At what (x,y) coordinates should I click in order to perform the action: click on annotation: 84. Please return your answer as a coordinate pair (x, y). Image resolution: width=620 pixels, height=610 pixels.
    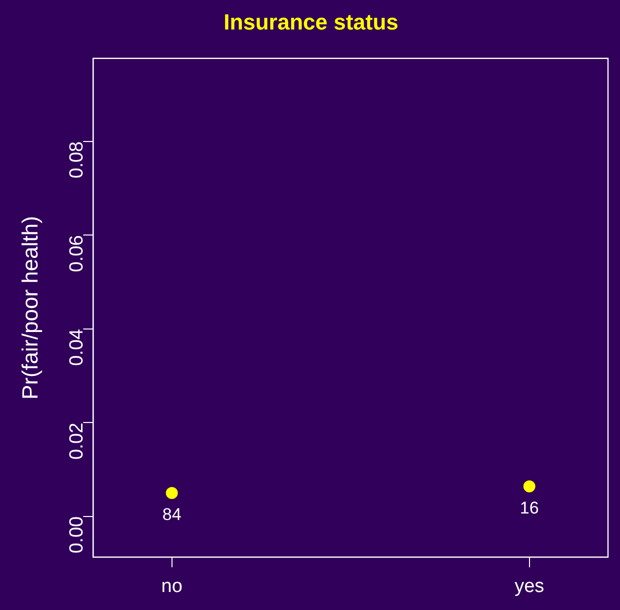
    Looking at the image, I should click on (172, 514).